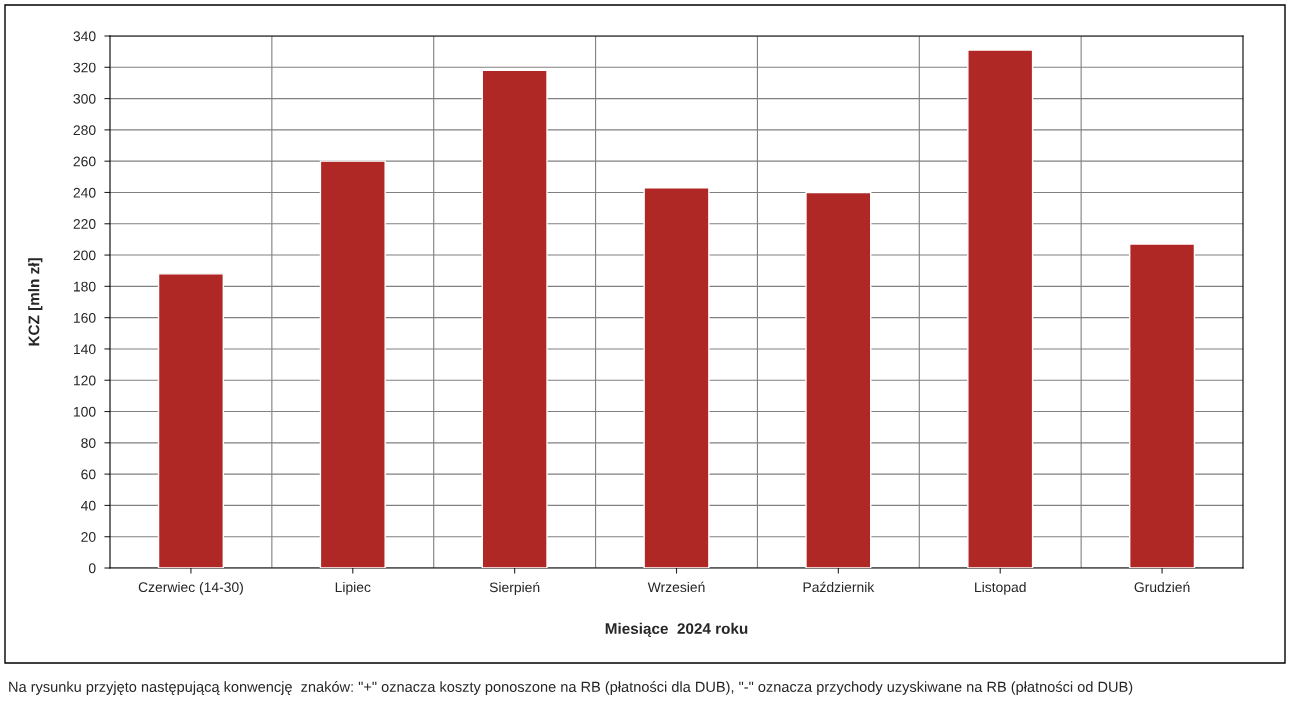 This screenshot has height=707, width=1291. I want to click on y-tick-label: 200, so click(84, 255).